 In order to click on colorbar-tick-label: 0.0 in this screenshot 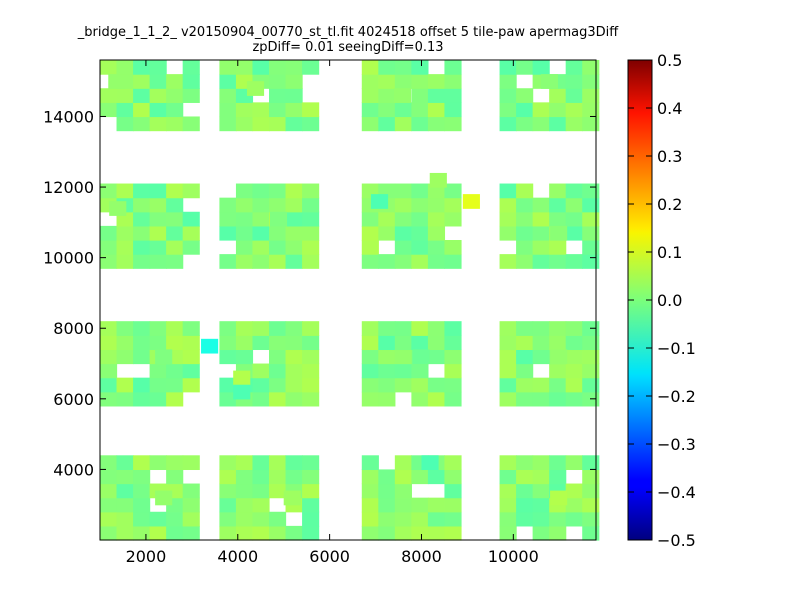, I will do `click(669, 300)`.